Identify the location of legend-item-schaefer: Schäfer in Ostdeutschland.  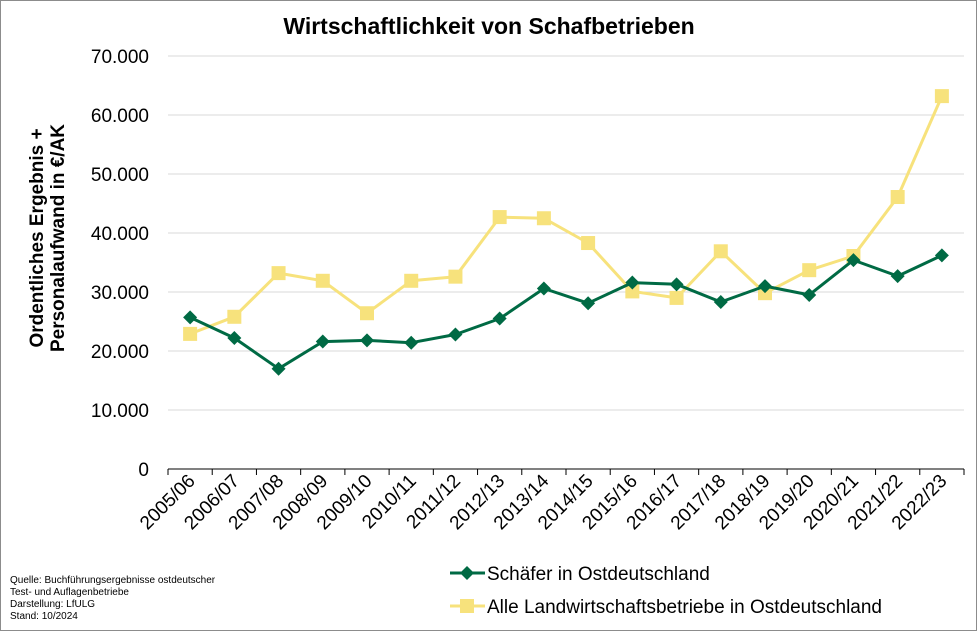
(580, 574).